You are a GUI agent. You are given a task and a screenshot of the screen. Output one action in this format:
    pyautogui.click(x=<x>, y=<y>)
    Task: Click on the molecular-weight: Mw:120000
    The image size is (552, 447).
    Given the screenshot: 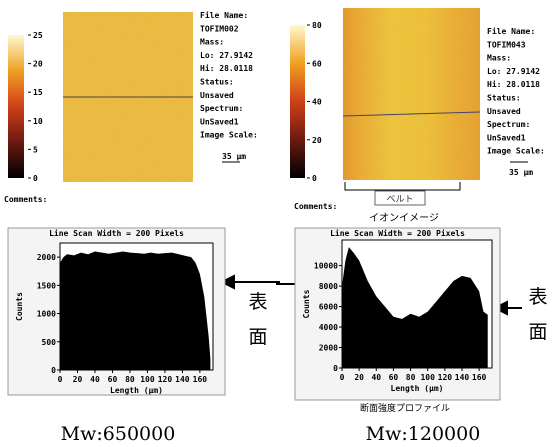 What is the action you would take?
    pyautogui.click(x=423, y=434)
    